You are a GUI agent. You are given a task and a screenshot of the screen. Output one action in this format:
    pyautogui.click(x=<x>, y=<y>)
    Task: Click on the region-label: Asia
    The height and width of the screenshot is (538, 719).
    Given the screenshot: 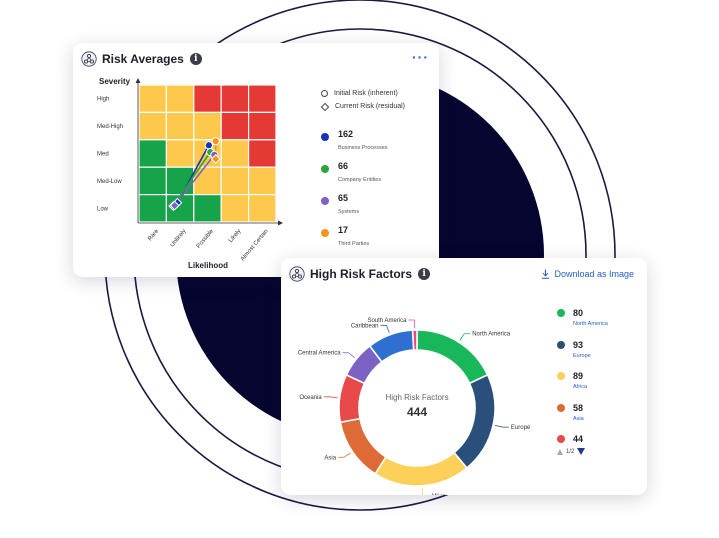 What is the action you would take?
    pyautogui.click(x=330, y=458)
    